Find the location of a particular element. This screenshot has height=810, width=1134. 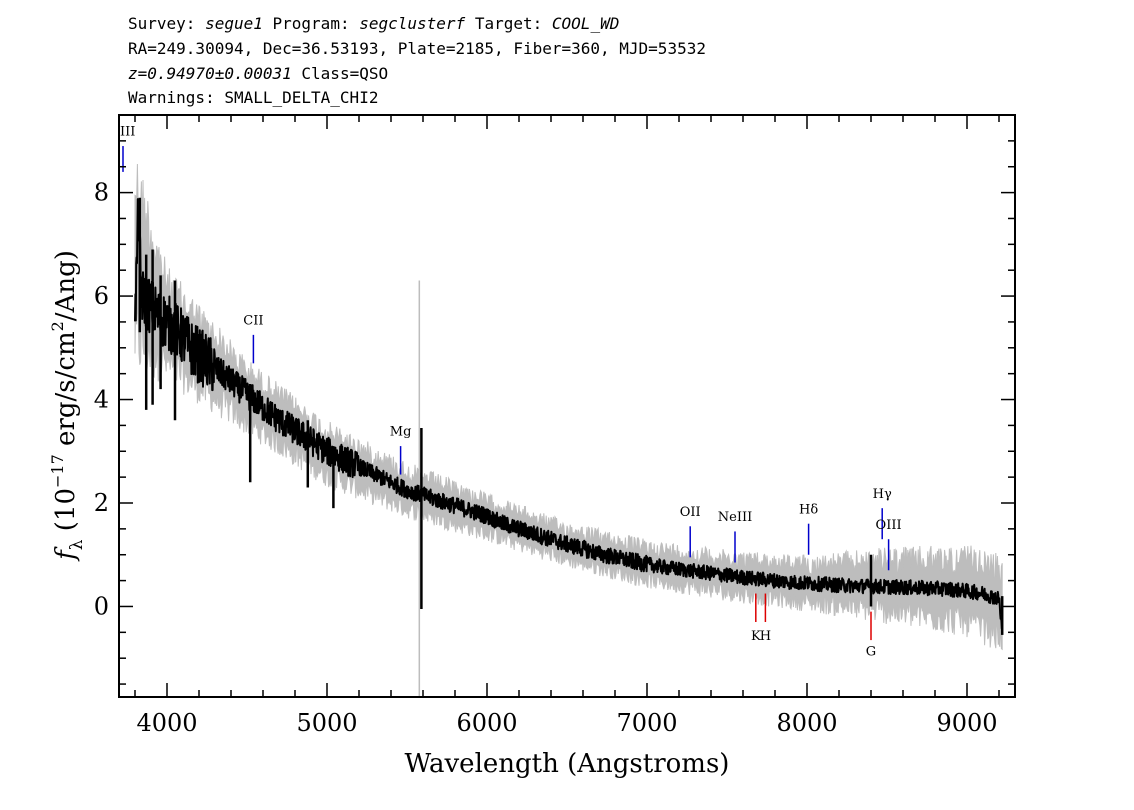

y-axis-title: fλ (10−17 erg/s/cm2/Ang) is located at coordinates (67, 406).